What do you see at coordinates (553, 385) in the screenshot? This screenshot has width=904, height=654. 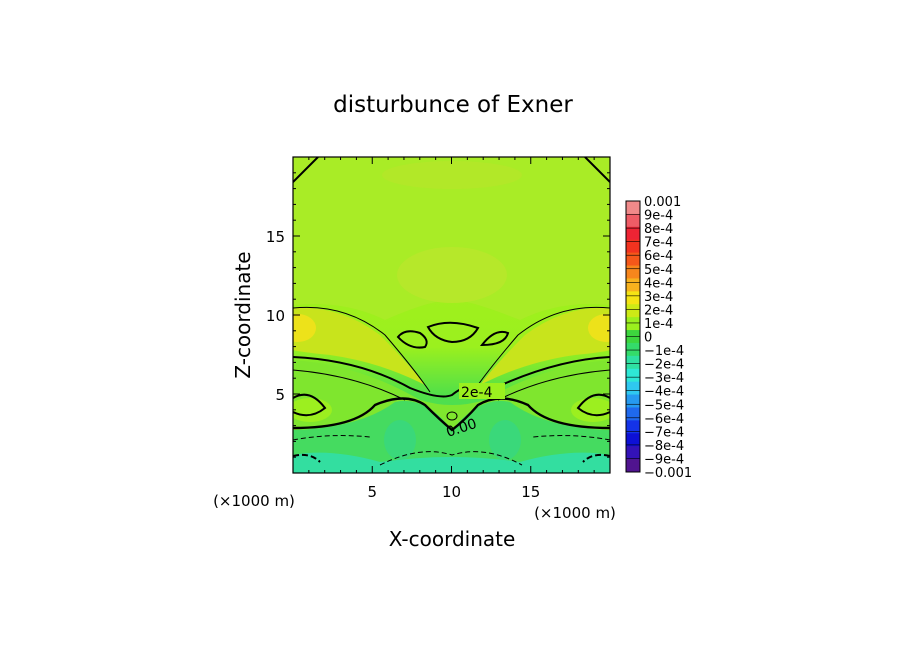 I see `contour-right-mid-thin` at bounding box center [553, 385].